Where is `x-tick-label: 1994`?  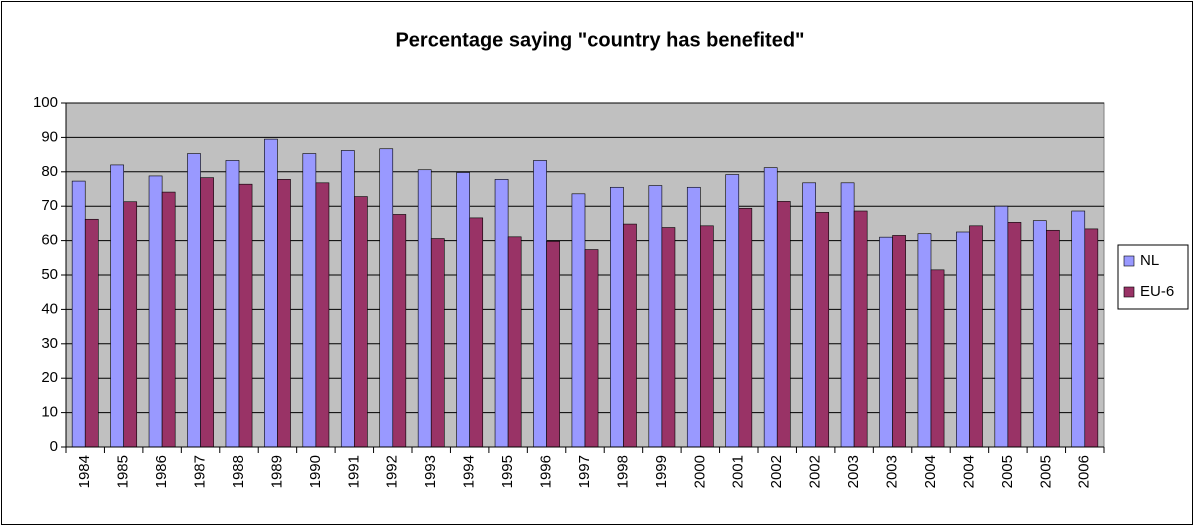
x-tick-label: 1994 is located at coordinates (469, 471).